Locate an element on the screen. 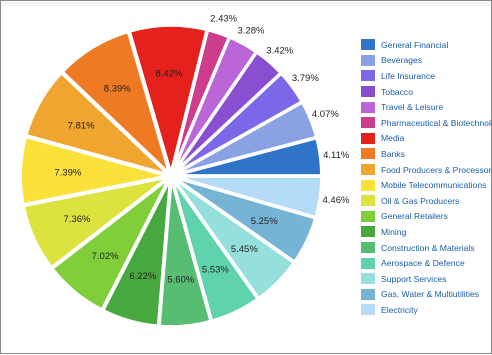  legend-item-gas-water-multiutilities: Gas, Water & Multiutilities is located at coordinates (426, 295).